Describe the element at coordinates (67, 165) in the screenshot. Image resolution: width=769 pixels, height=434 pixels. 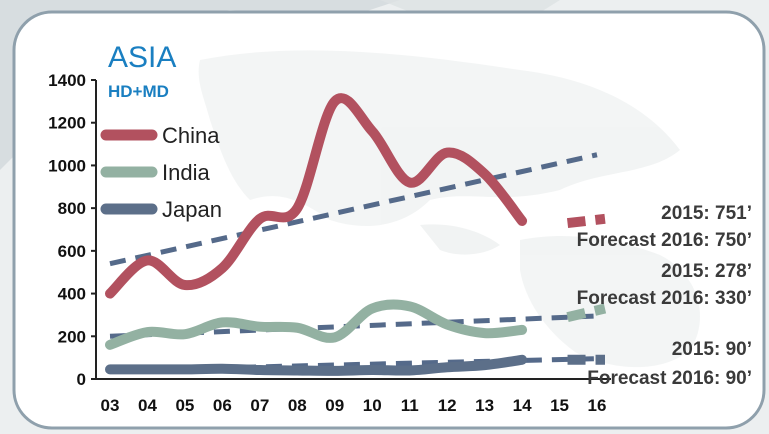
I see `y-tick-label: 1000` at that location.